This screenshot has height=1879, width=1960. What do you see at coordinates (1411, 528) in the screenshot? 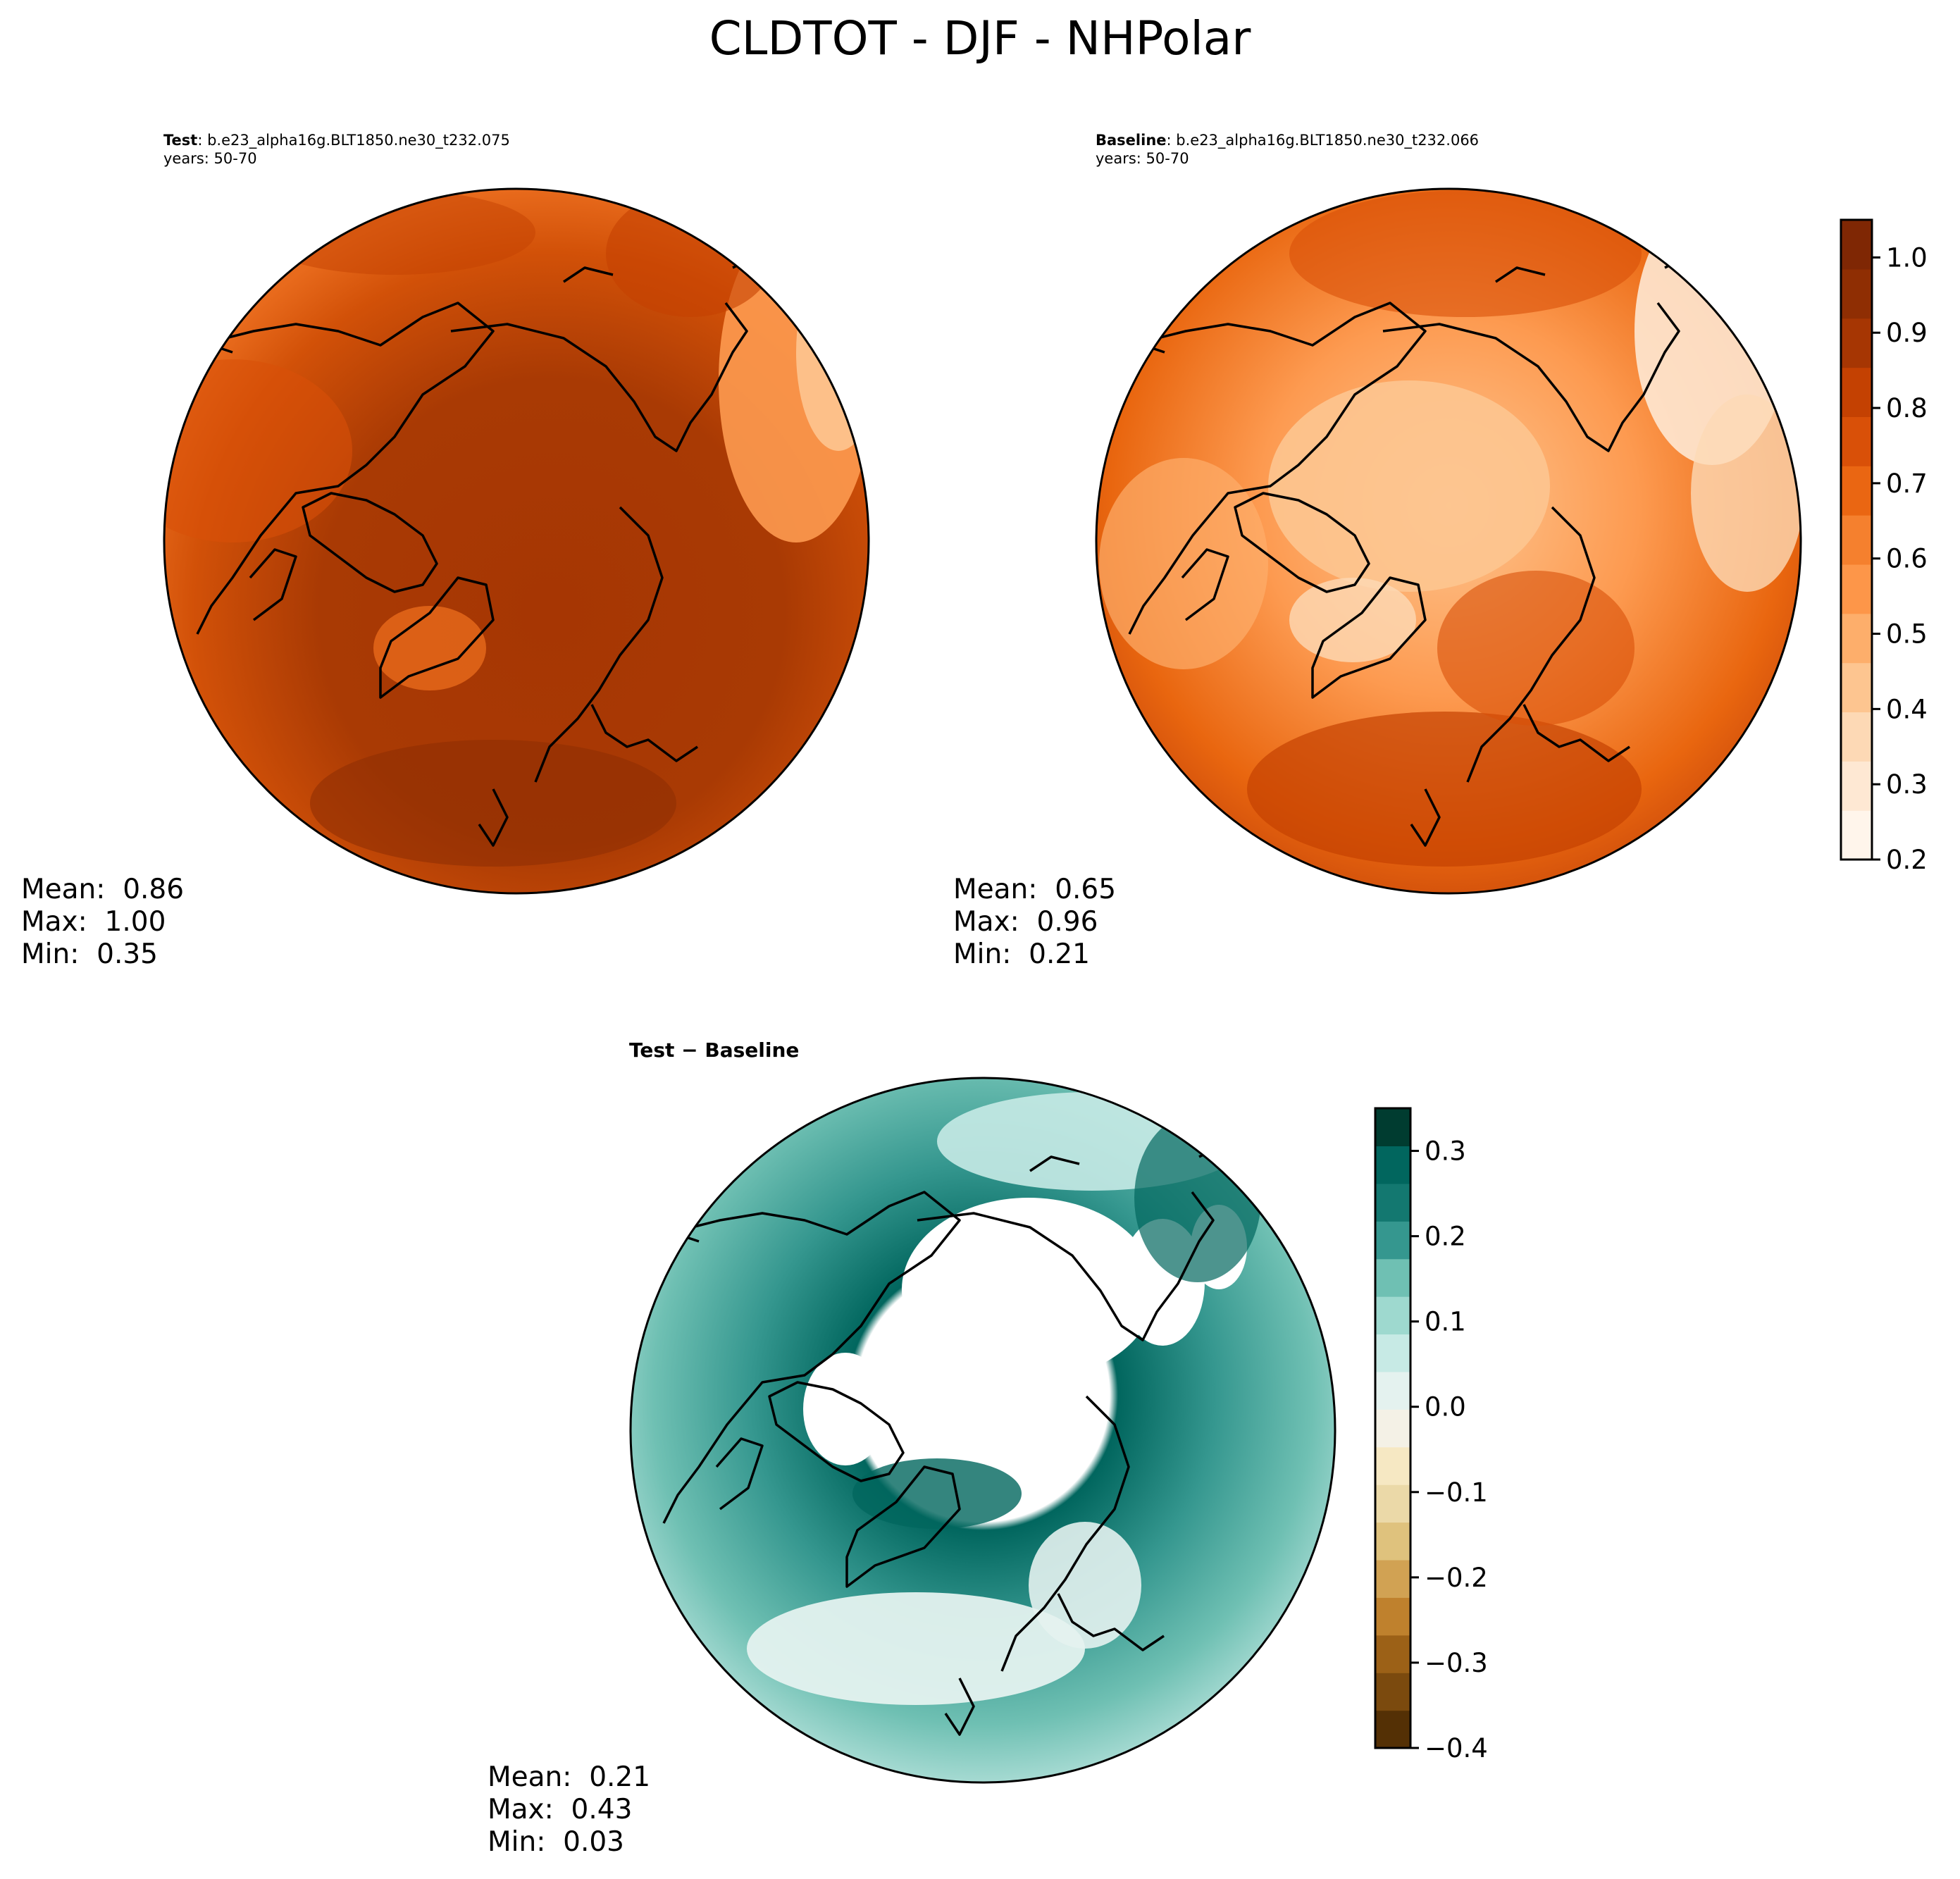
I see `baseline-coastlines` at bounding box center [1411, 528].